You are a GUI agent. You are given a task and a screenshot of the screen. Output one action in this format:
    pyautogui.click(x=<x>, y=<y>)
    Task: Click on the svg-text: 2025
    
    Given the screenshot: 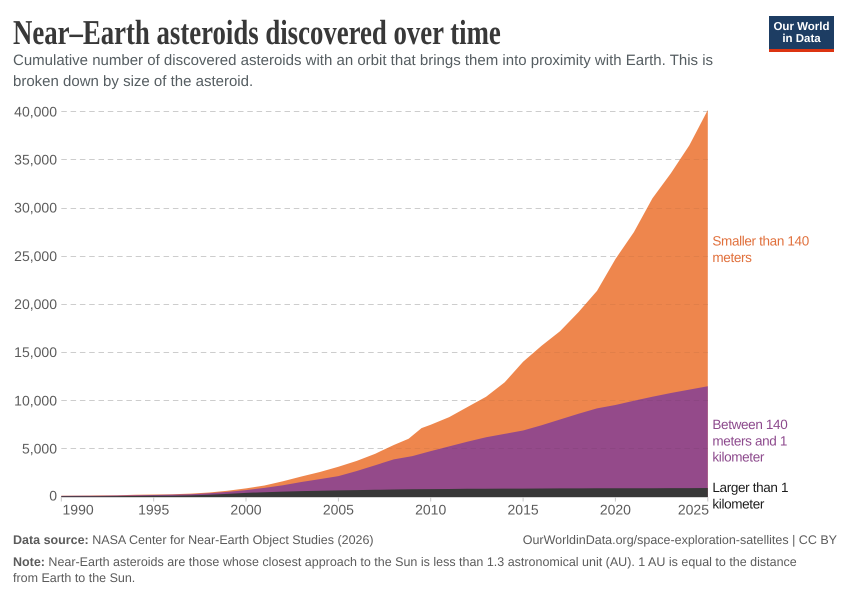 What is the action you would take?
    pyautogui.click(x=693, y=509)
    